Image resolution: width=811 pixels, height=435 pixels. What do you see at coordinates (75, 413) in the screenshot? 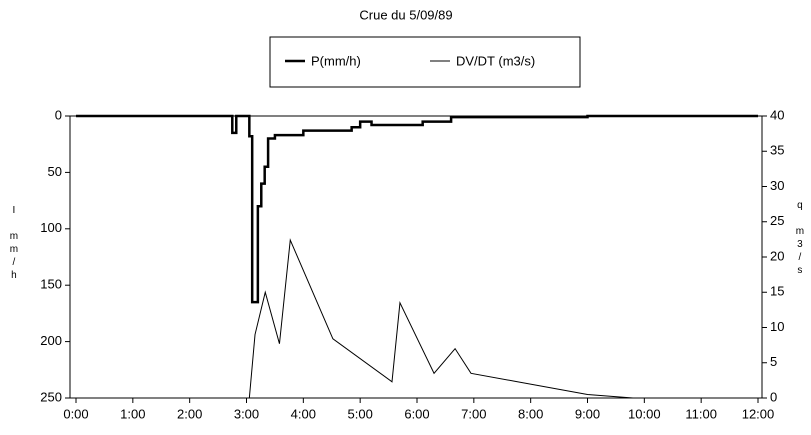
I see `x-tick-label: 0:00` at bounding box center [75, 413].